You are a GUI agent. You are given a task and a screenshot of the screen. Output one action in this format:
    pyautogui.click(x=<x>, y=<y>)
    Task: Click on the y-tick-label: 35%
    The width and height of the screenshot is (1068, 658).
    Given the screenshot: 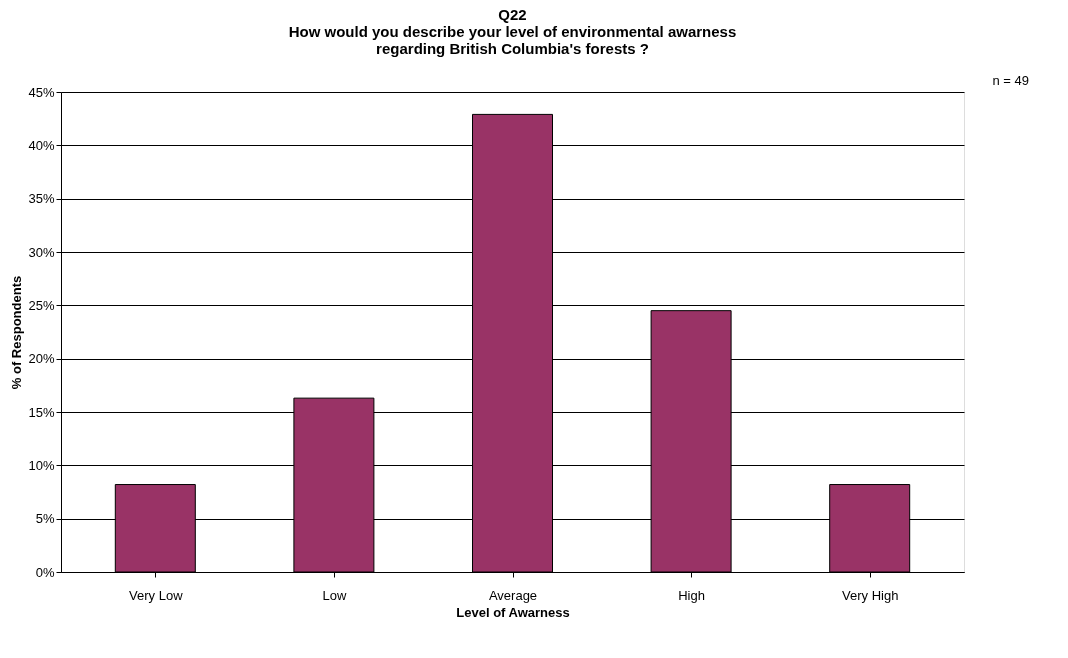 What is the action you would take?
    pyautogui.click(x=41, y=199)
    